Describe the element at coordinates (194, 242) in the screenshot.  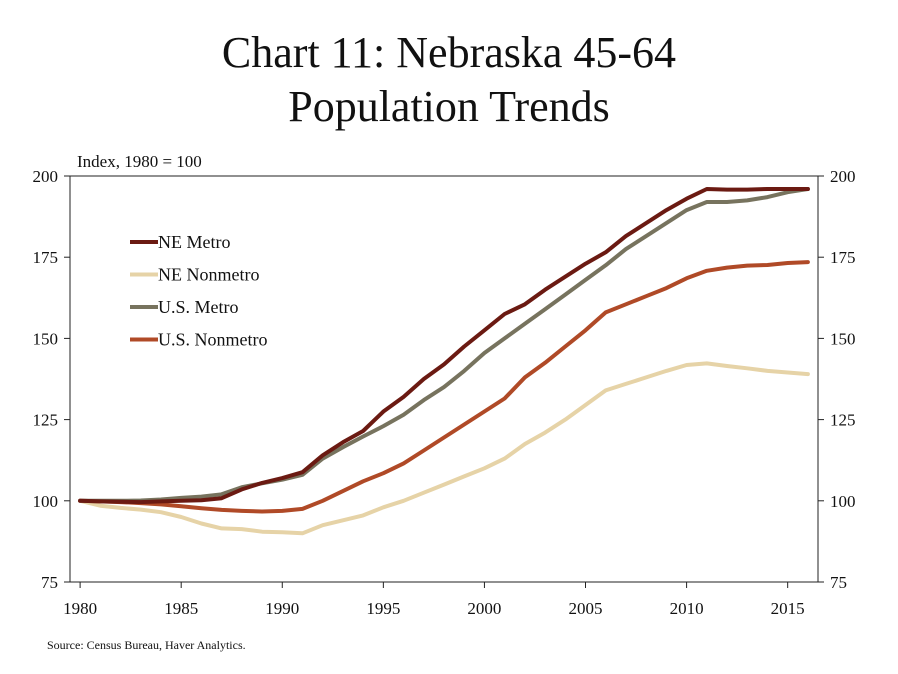
I see `legend-label-ne-metro: NE Metro` at that location.